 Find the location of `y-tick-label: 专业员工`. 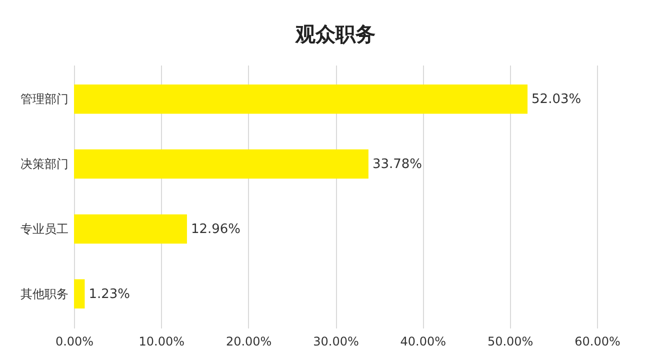

y-tick-label: 专业员工 is located at coordinates (44, 229).